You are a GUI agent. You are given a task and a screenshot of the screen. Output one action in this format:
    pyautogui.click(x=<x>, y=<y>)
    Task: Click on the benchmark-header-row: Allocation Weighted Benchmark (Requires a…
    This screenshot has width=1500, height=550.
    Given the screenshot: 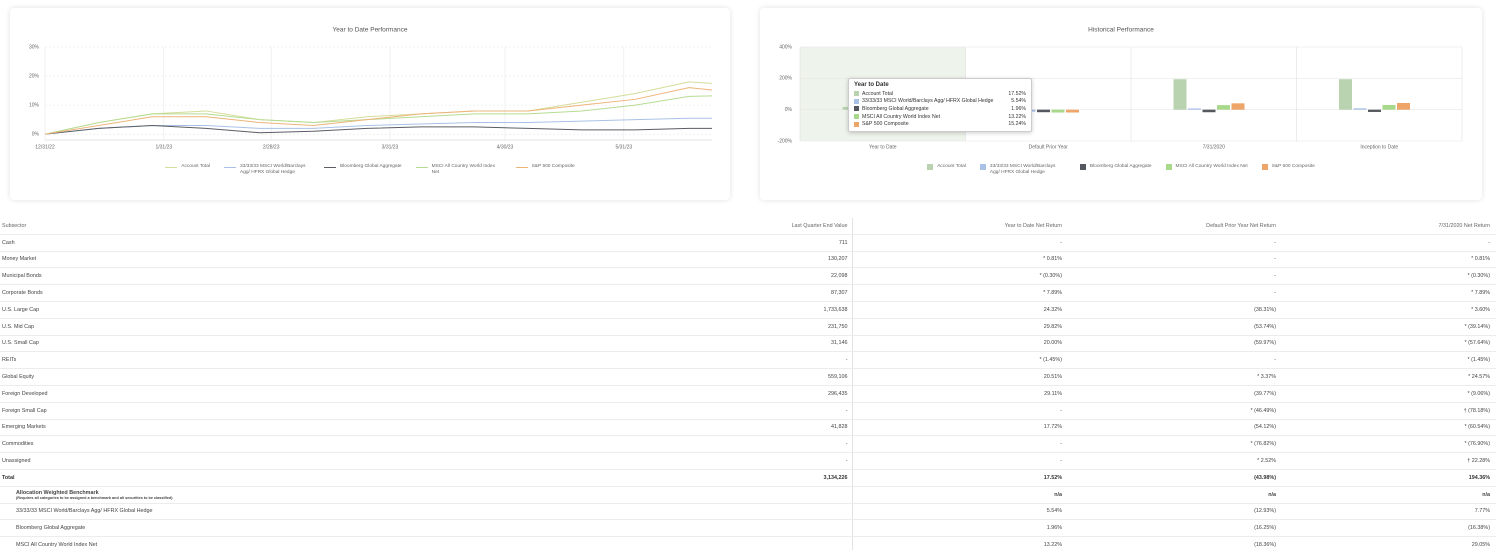 What is the action you would take?
    pyautogui.click(x=748, y=495)
    